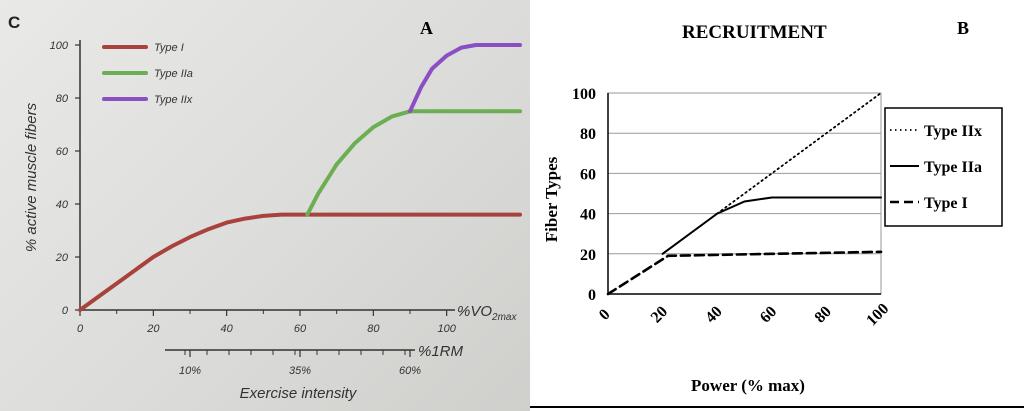 The width and height of the screenshot is (1024, 411). I want to click on secondary-axis-label: %1RM, so click(441, 351).